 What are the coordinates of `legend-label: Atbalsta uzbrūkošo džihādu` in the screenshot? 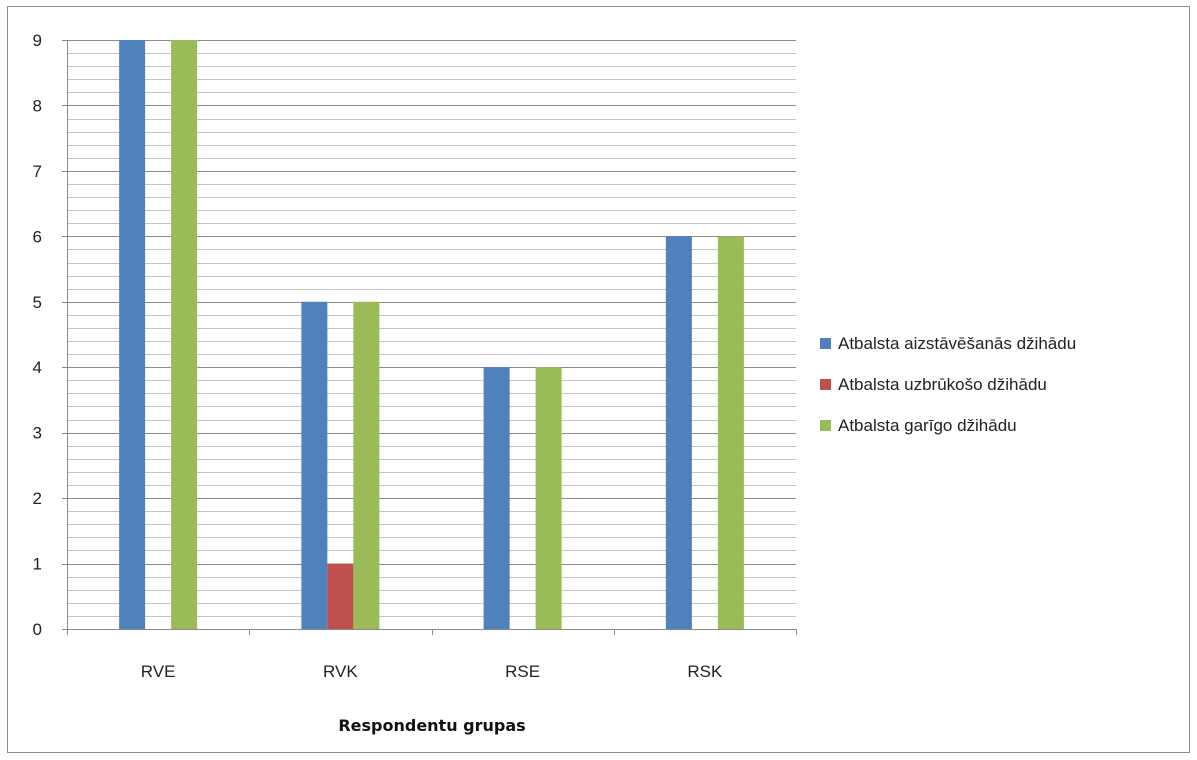 It's located at (942, 384).